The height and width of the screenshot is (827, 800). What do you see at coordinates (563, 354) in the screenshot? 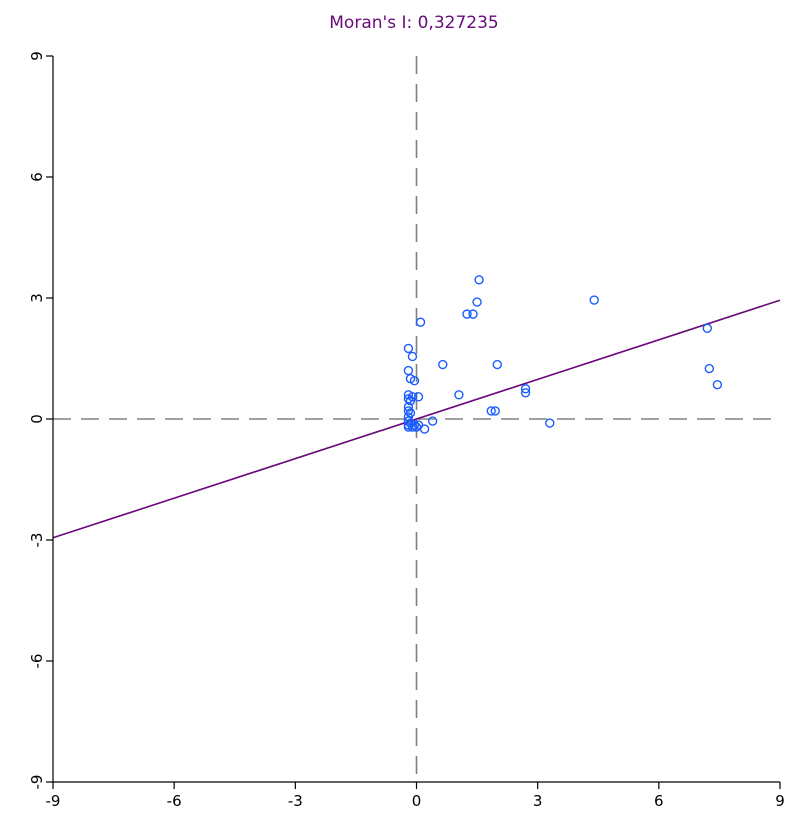
I see `data-points` at bounding box center [563, 354].